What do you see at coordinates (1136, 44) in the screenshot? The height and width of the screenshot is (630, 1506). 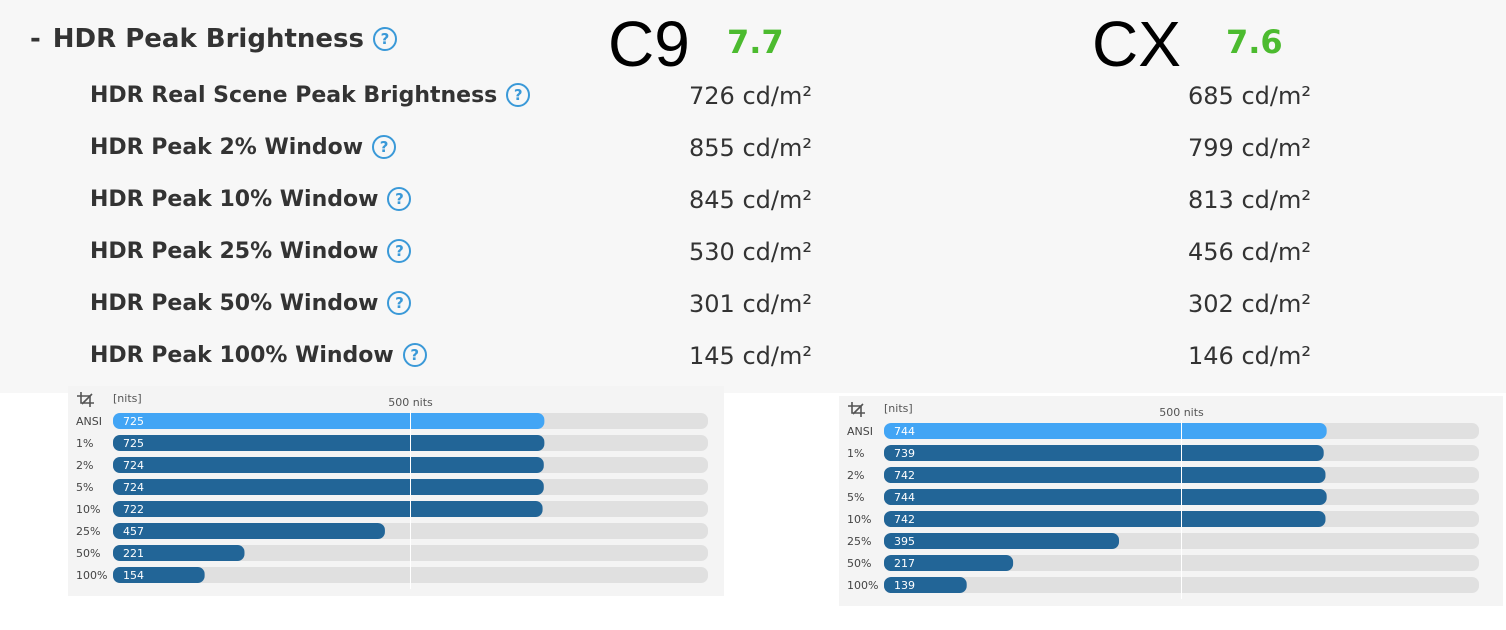 I see `model-name-cx: CX` at bounding box center [1136, 44].